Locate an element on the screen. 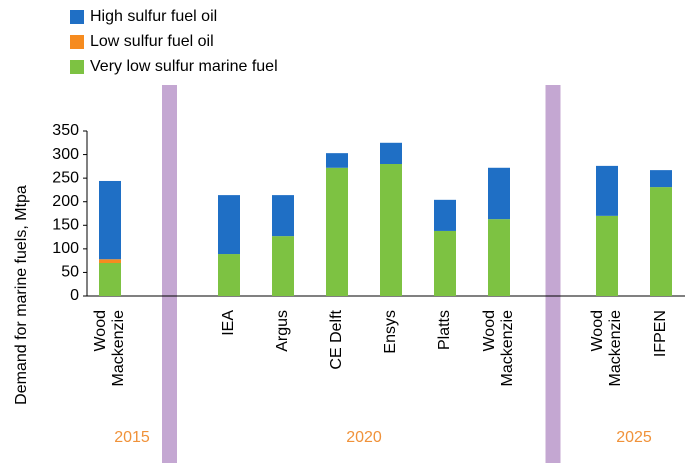 The height and width of the screenshot is (463, 689). y-tick-label: 50 is located at coordinates (70, 272).